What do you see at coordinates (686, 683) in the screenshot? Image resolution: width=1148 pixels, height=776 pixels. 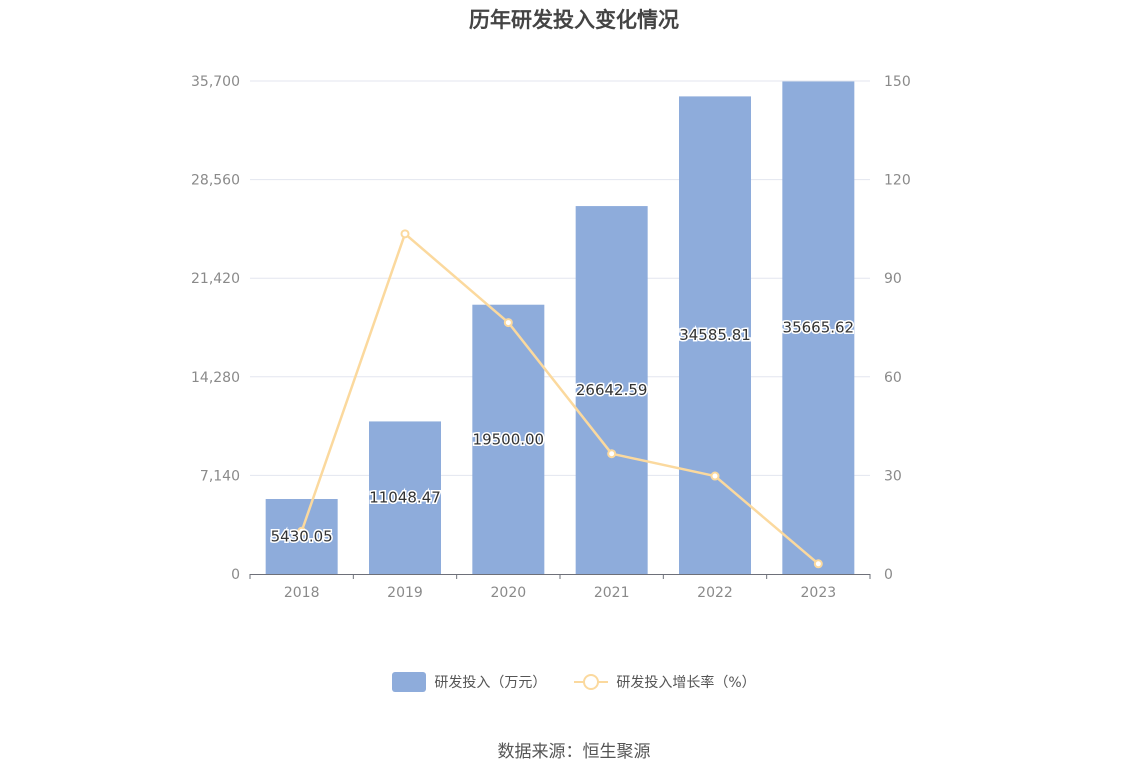 I see `legend-label-growth-rate: 研发投入增长率（%）` at bounding box center [686, 683].